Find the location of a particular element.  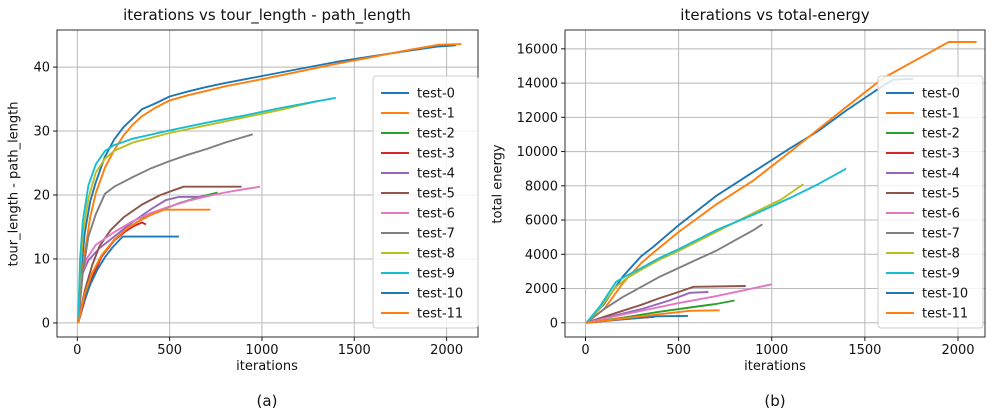

y-tick-label: 30 is located at coordinates (41, 132).